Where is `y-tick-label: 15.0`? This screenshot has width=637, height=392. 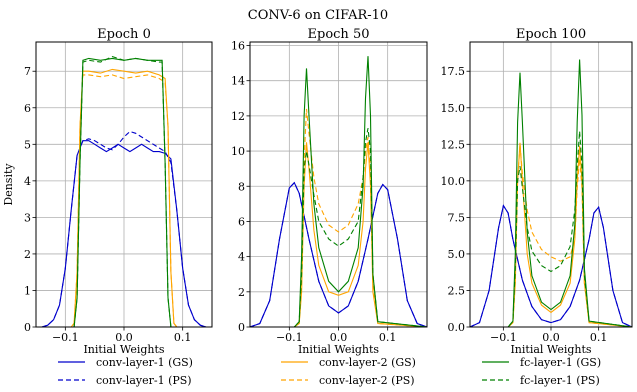
y-tick-label: 15.0 is located at coordinates (453, 108).